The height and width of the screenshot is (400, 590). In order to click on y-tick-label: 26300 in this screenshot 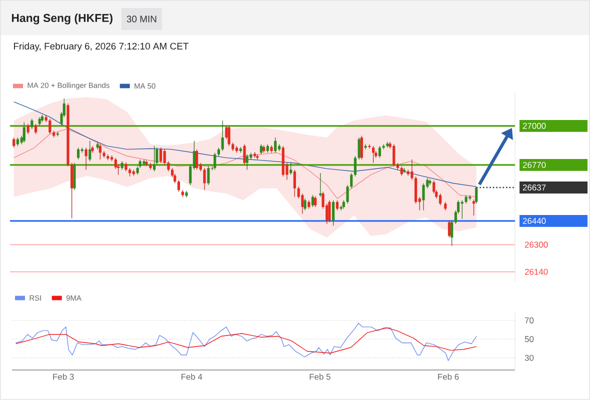, I will do `click(536, 245)`.